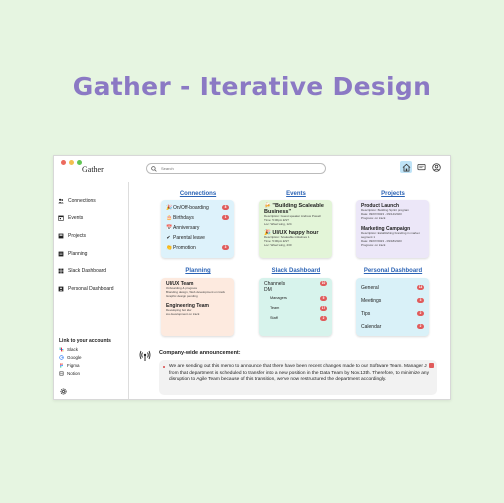 Image resolution: width=504 pixels, height=503 pixels. Describe the element at coordinates (197, 248) in the screenshot. I see `list-item: 👏 Promotion 3` at that location.